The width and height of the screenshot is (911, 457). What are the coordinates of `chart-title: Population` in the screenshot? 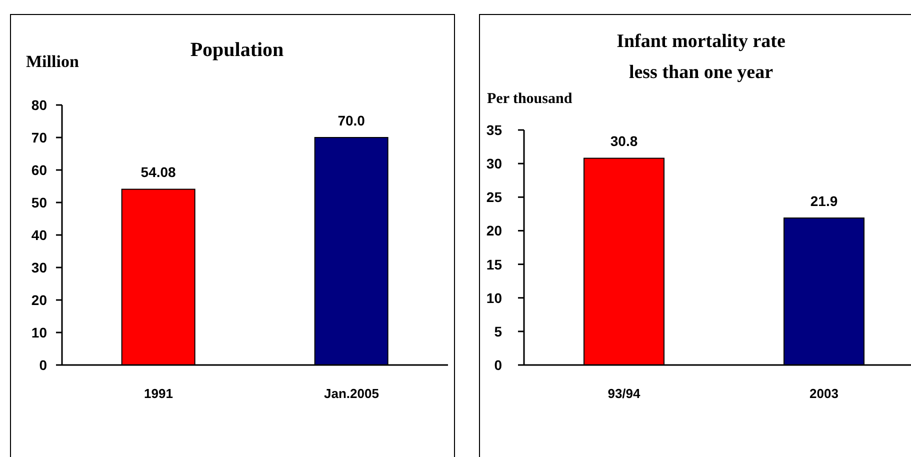 It's located at (237, 50).